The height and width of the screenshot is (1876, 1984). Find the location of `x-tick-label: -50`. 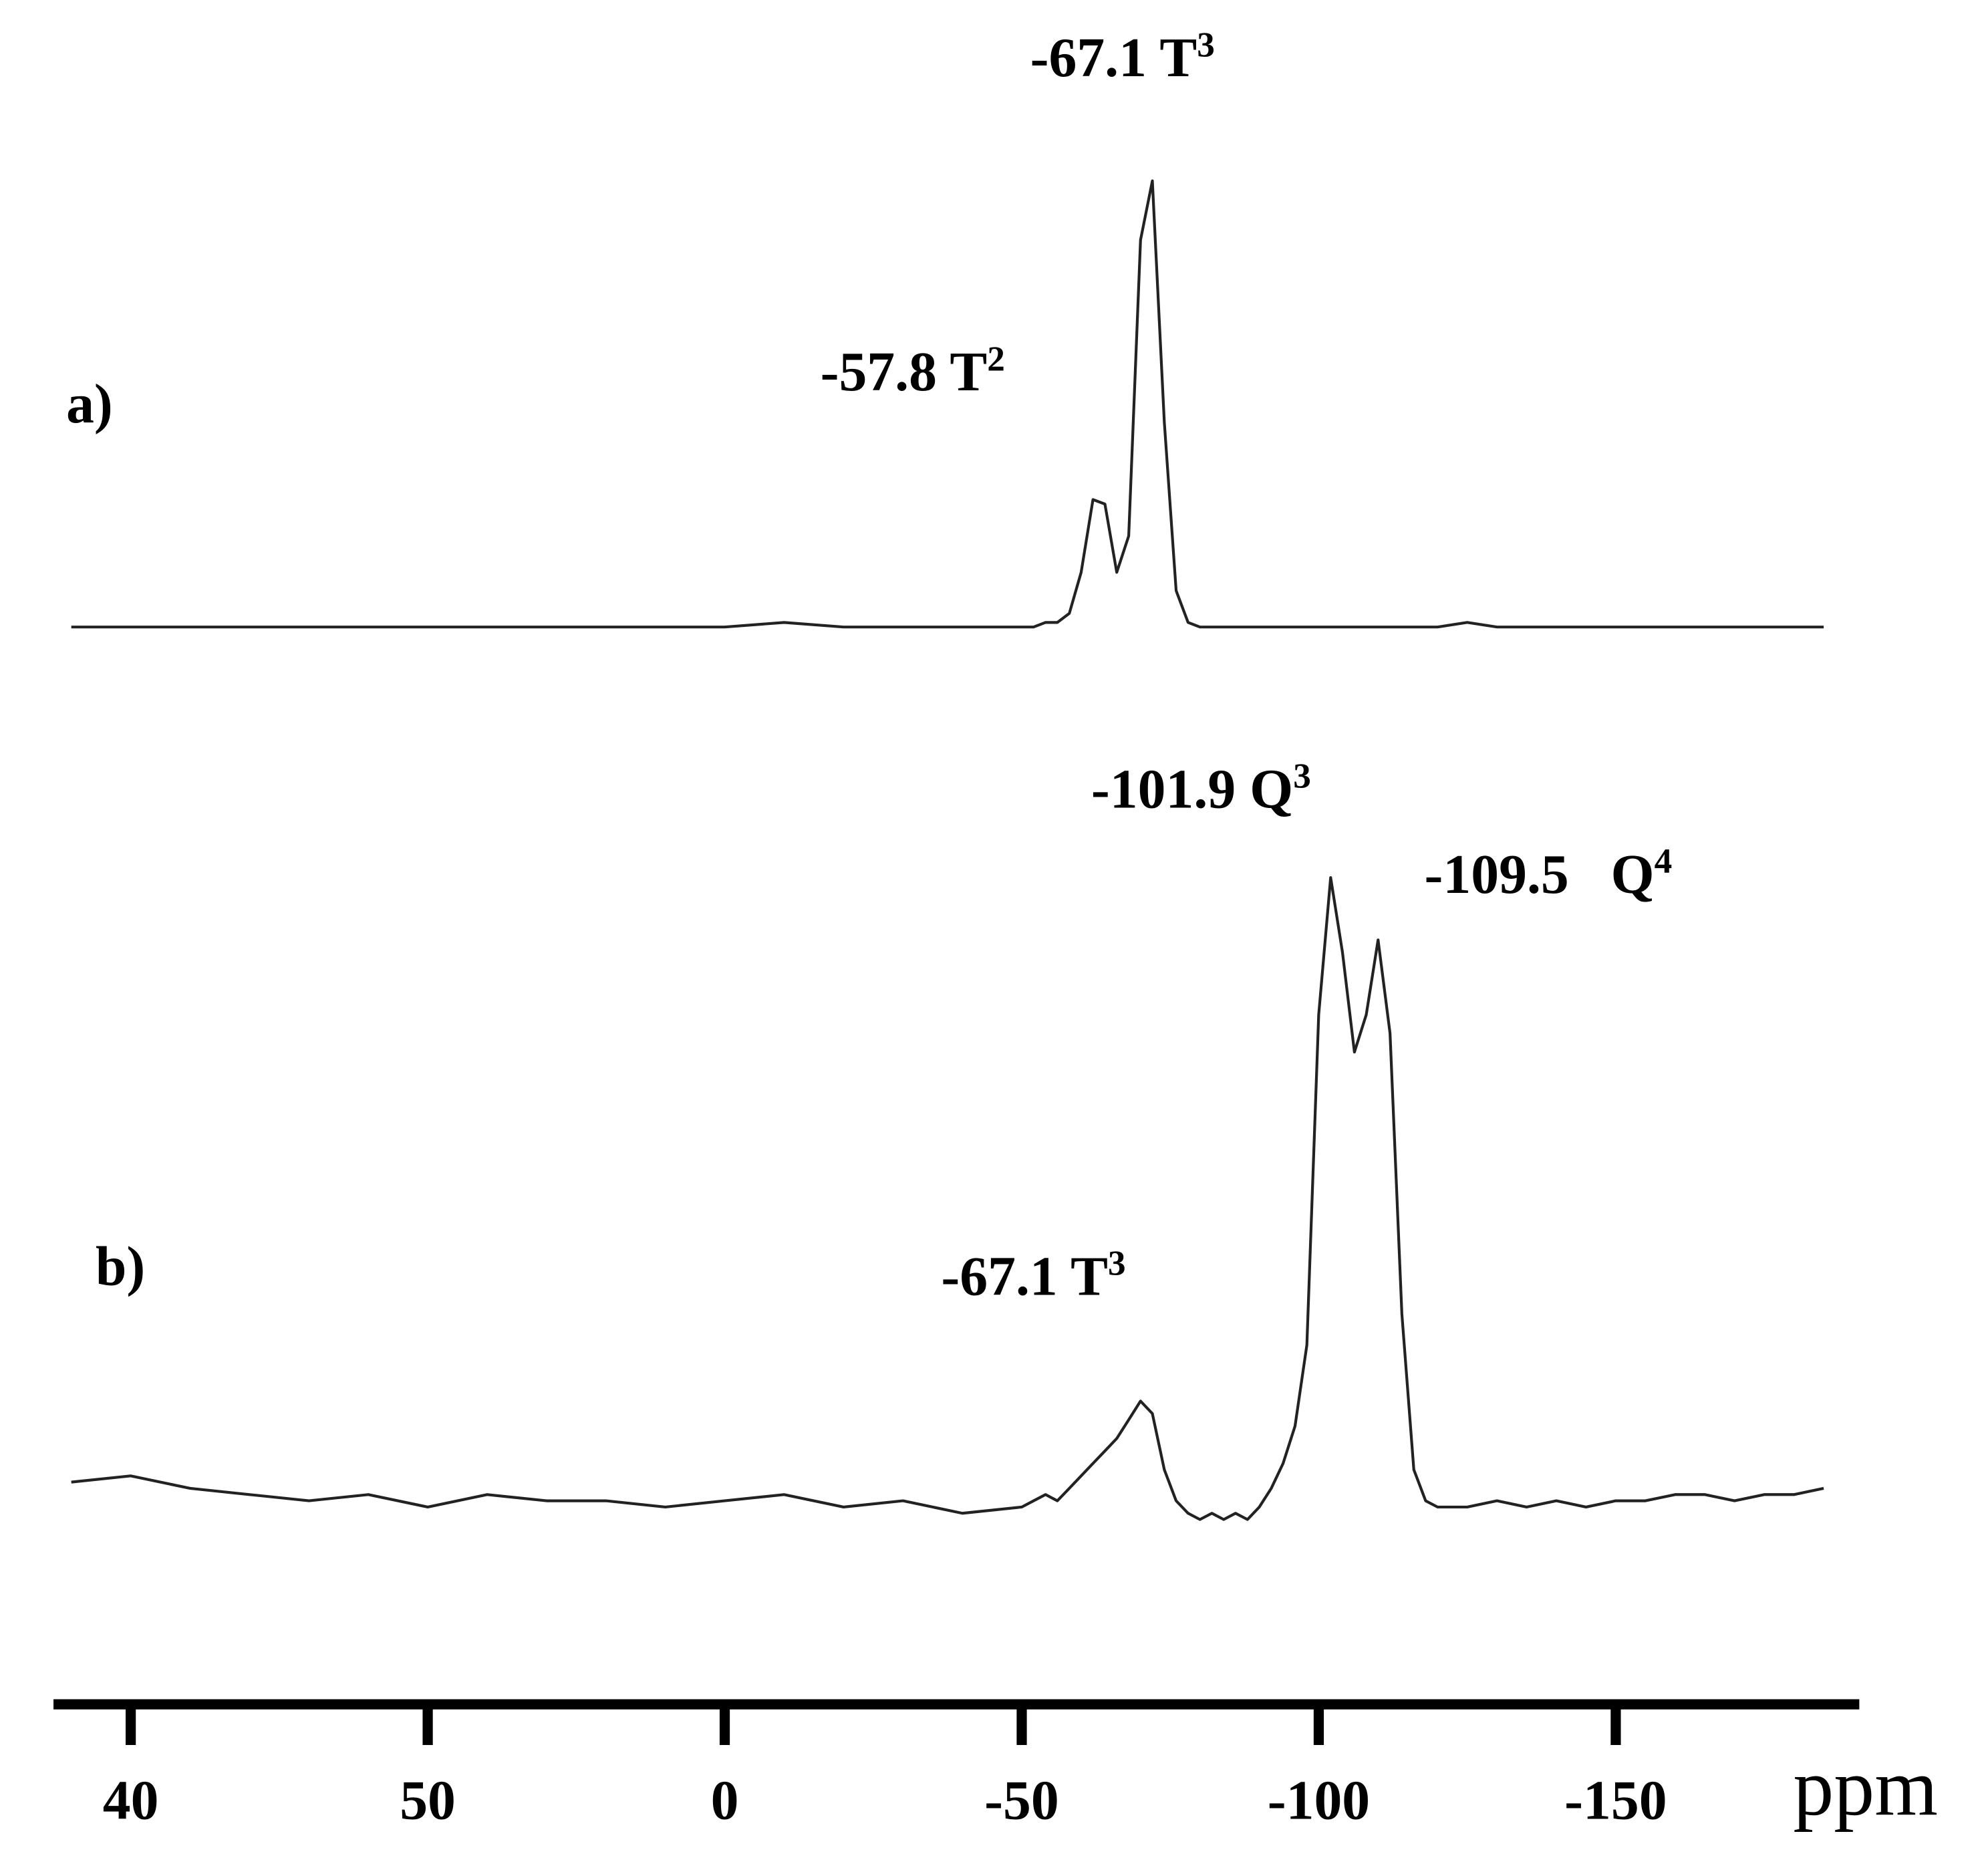

x-tick-label: -50 is located at coordinates (1022, 1801).